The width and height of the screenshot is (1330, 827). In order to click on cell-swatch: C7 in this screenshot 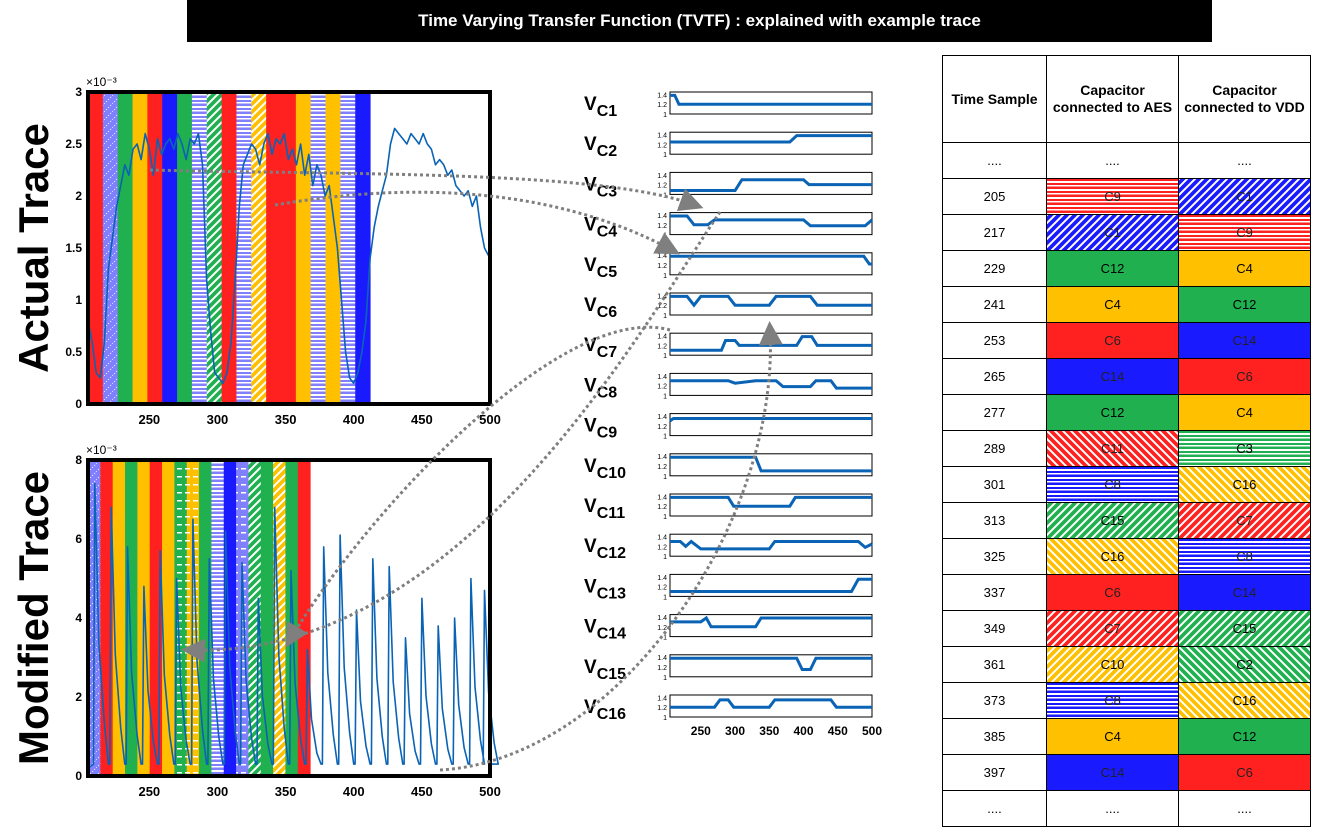, I will do `click(1112, 628)`.